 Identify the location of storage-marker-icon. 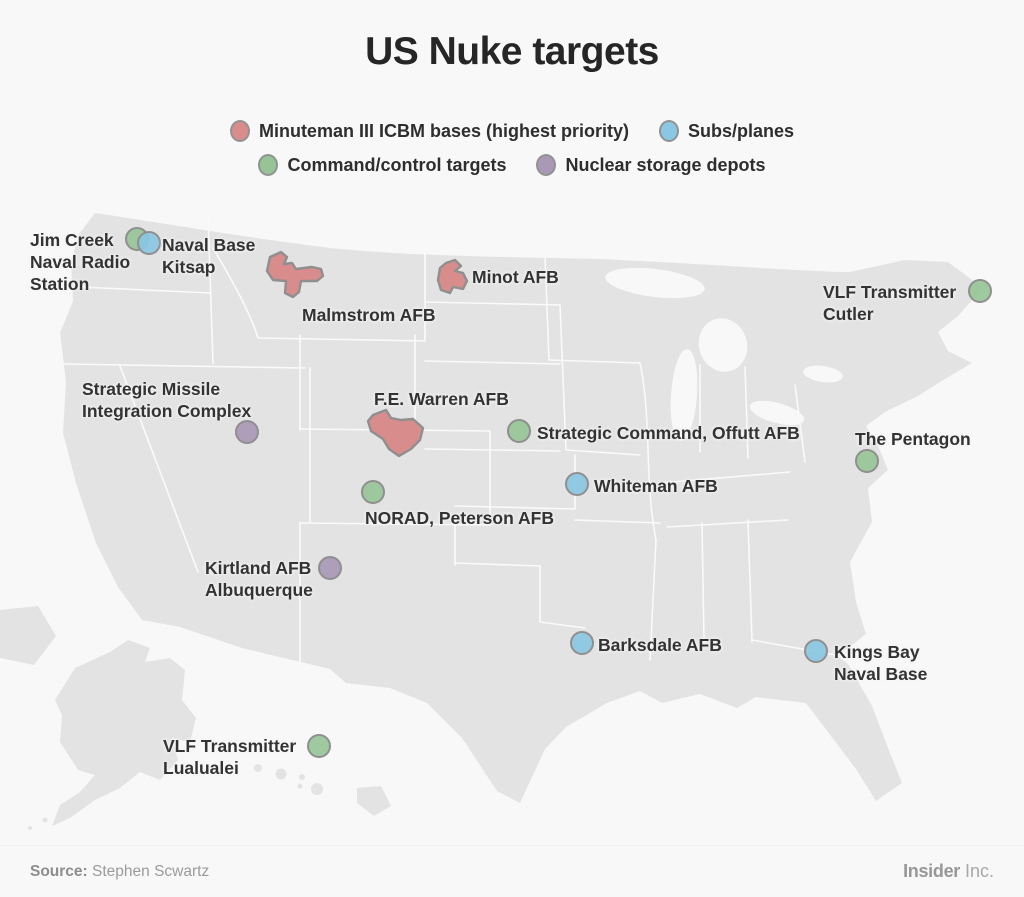
(546, 165).